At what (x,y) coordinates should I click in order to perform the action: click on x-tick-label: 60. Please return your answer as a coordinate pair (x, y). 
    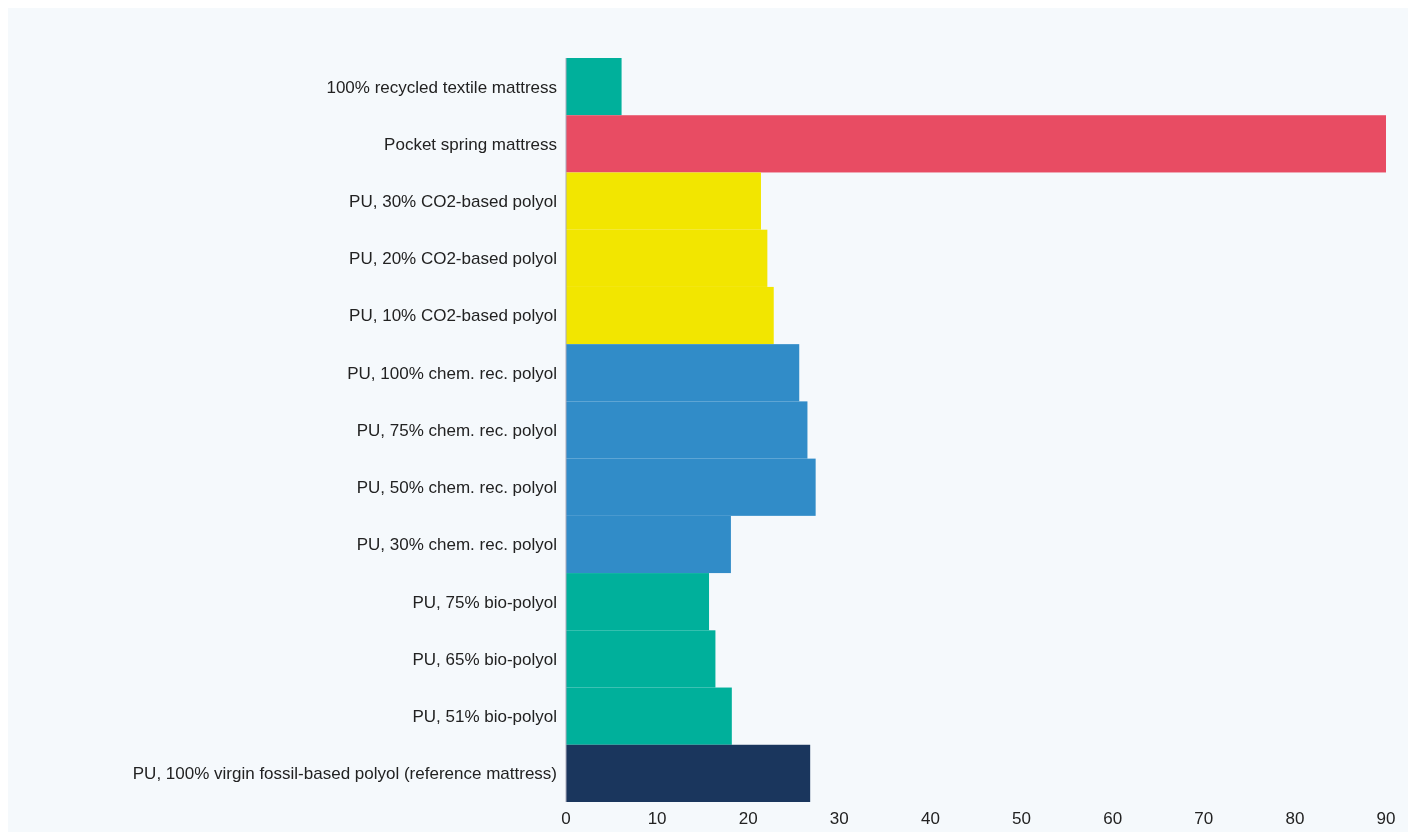
    Looking at the image, I should click on (1113, 818).